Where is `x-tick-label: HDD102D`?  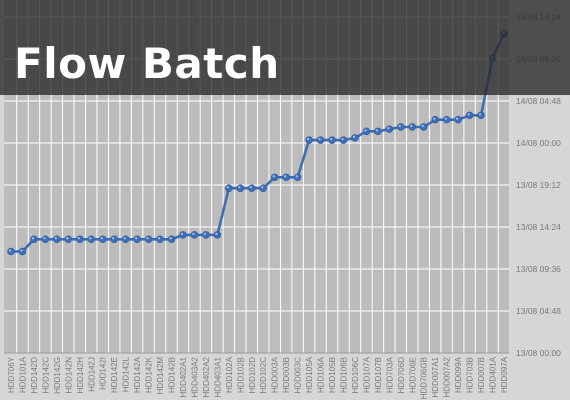
x-tick-label: HDD102D is located at coordinates (252, 375).